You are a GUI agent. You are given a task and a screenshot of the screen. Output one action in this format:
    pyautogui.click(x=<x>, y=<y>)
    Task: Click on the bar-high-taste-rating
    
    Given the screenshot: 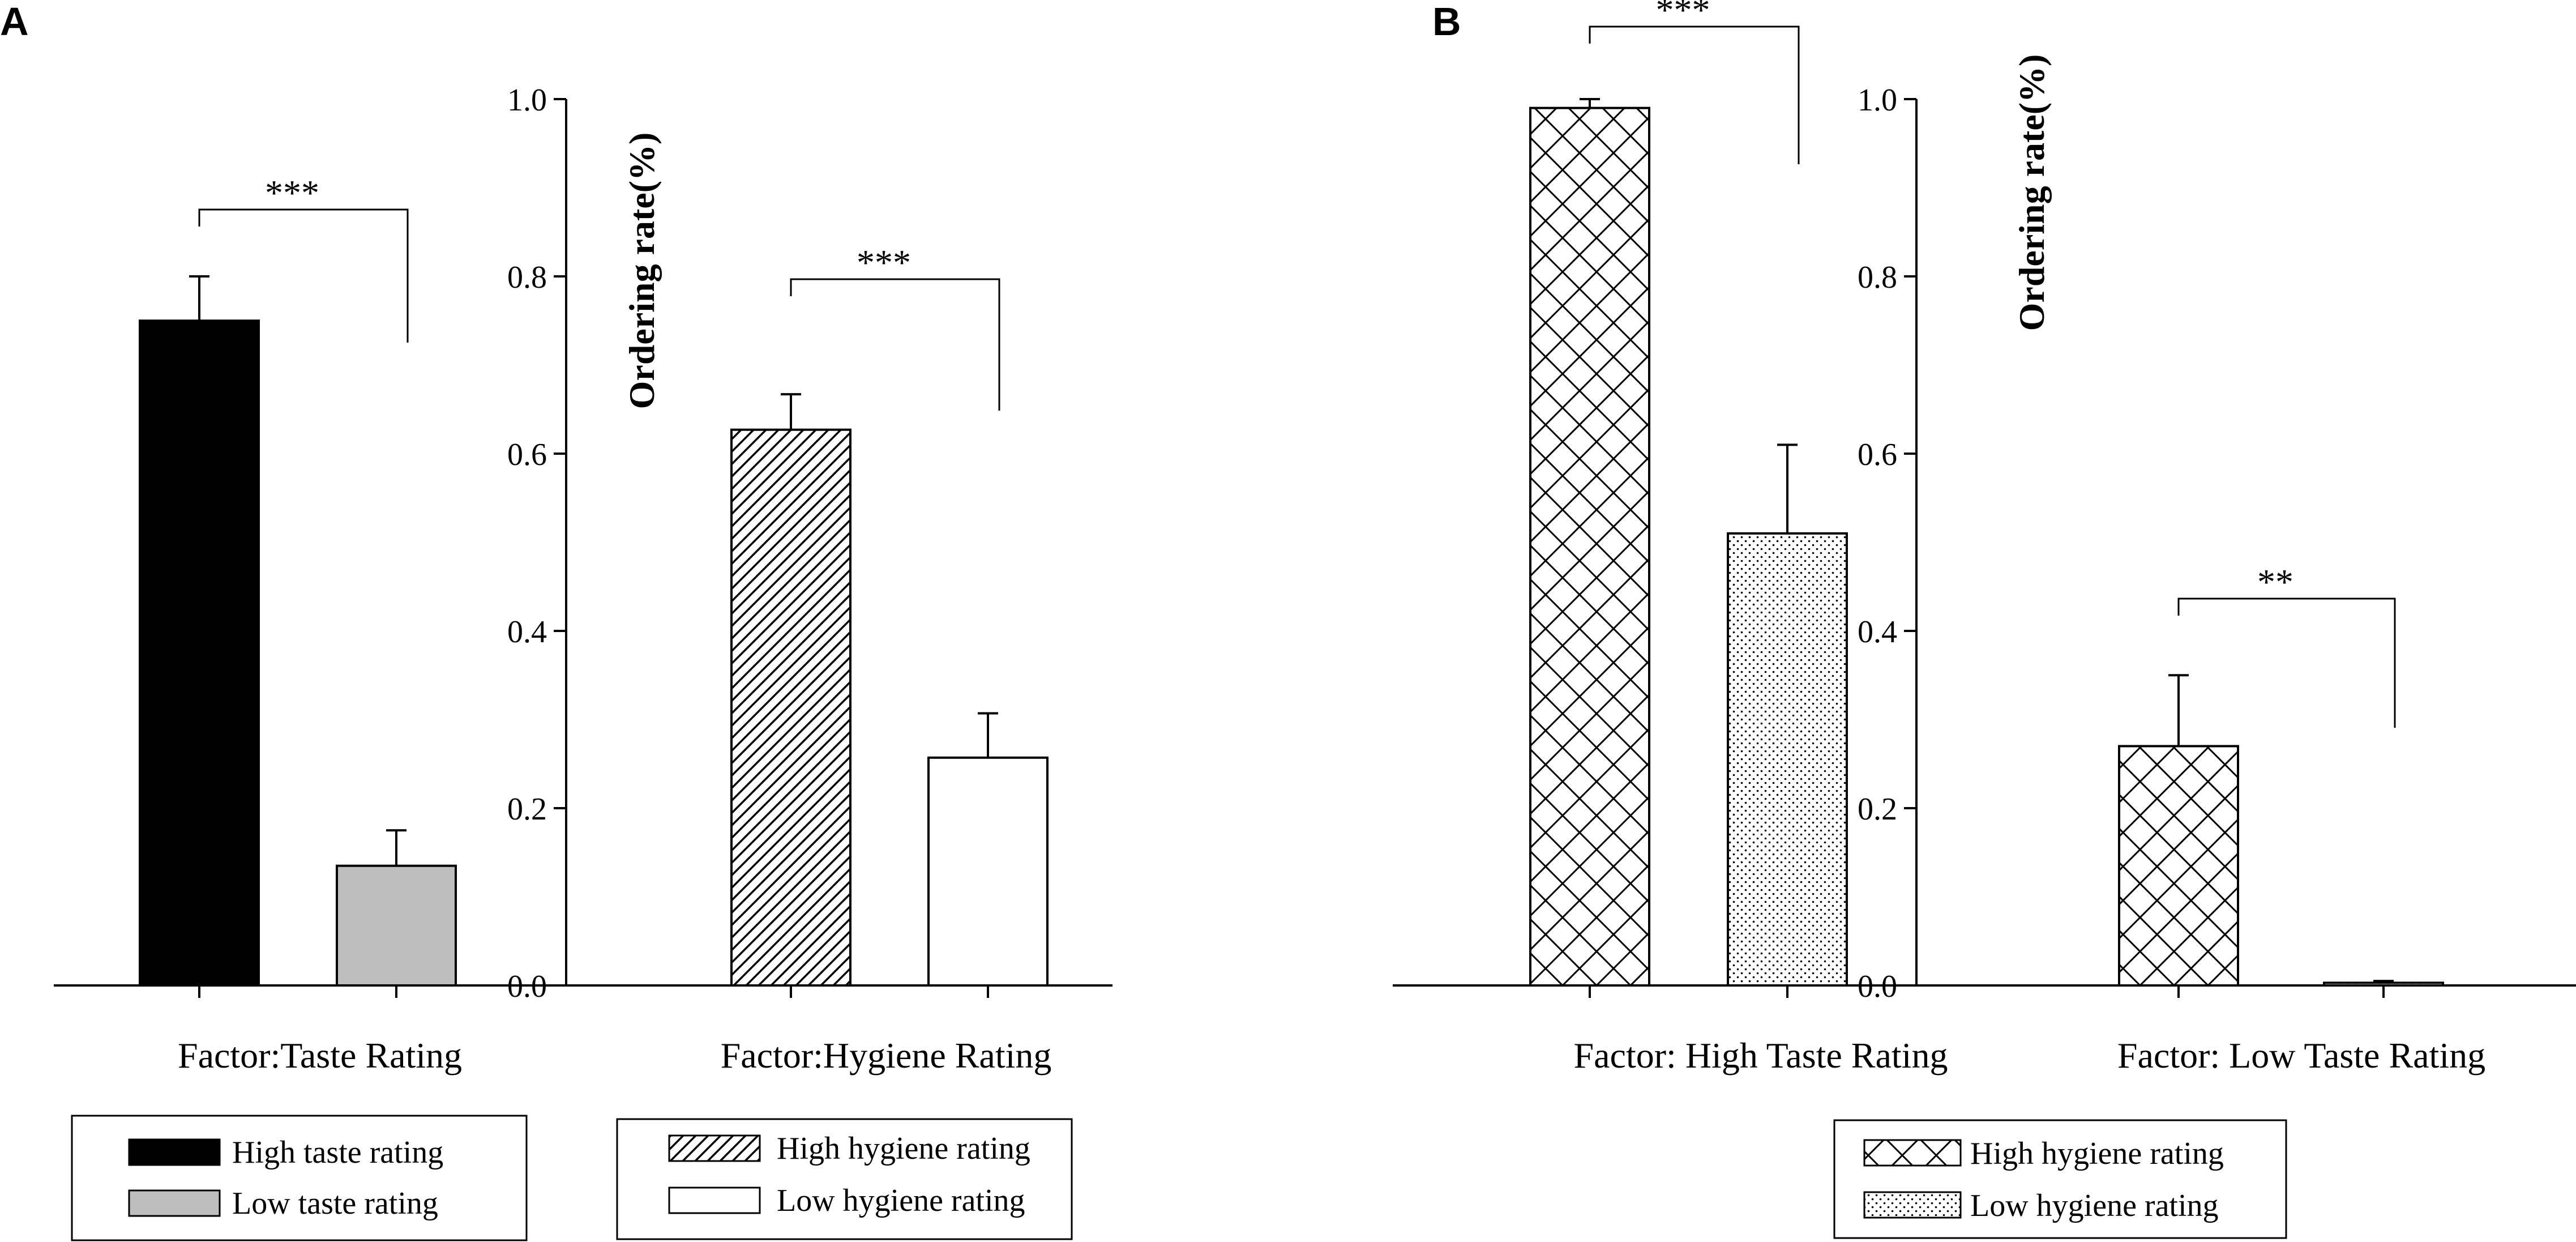 What is the action you would take?
    pyautogui.click(x=199, y=653)
    